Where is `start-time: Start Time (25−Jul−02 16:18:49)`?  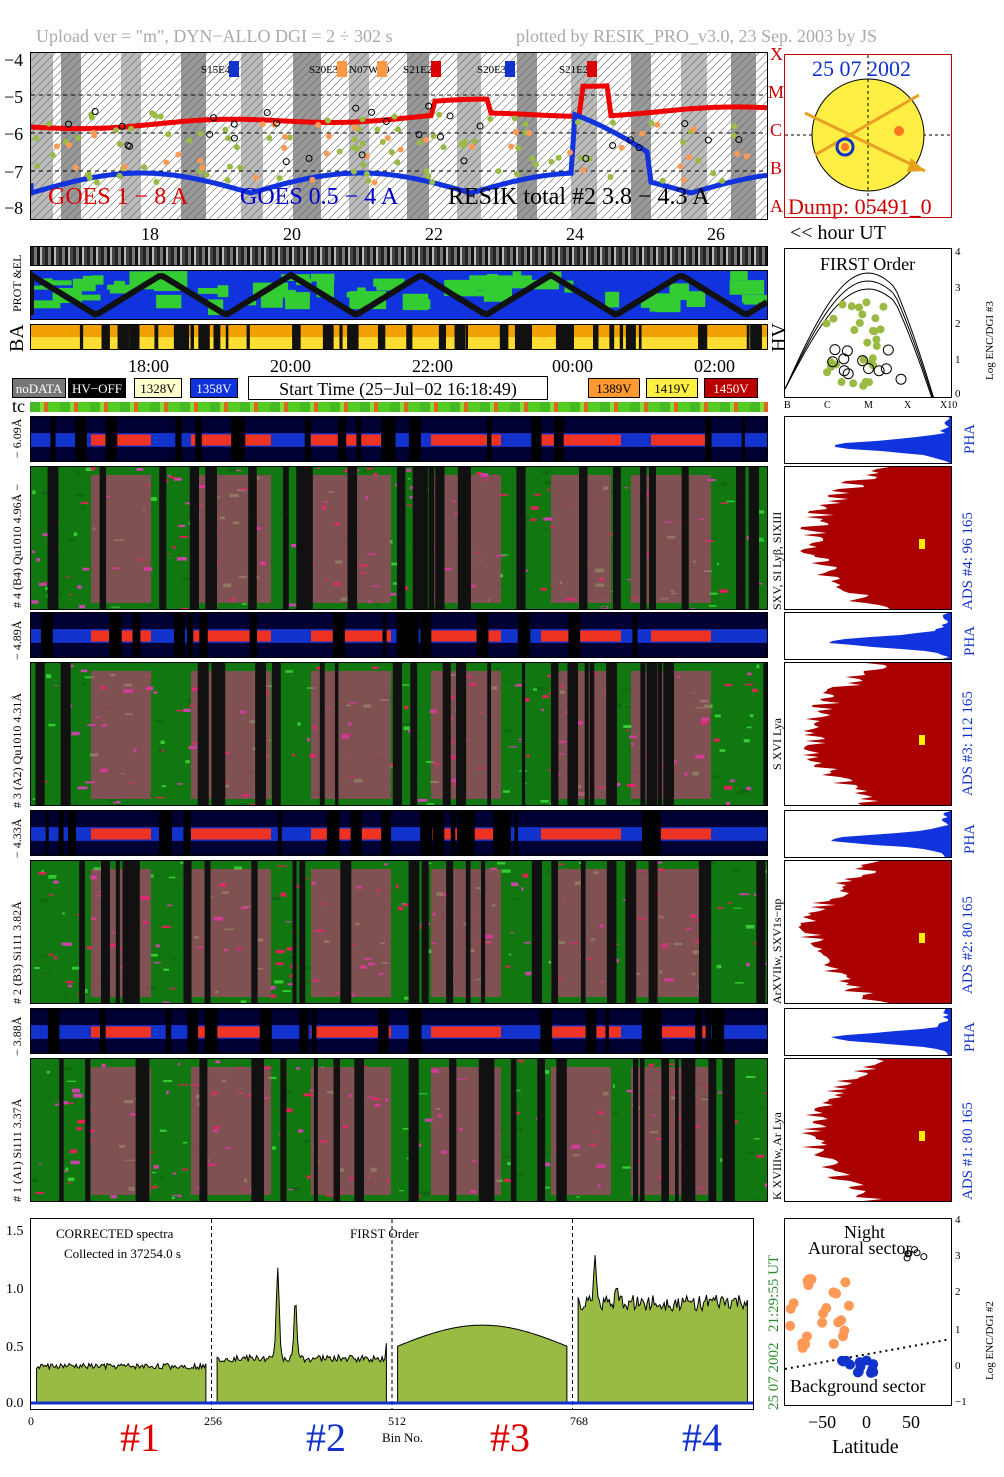 start-time: Start Time (25−Jul−02 16:18:49) is located at coordinates (398, 388).